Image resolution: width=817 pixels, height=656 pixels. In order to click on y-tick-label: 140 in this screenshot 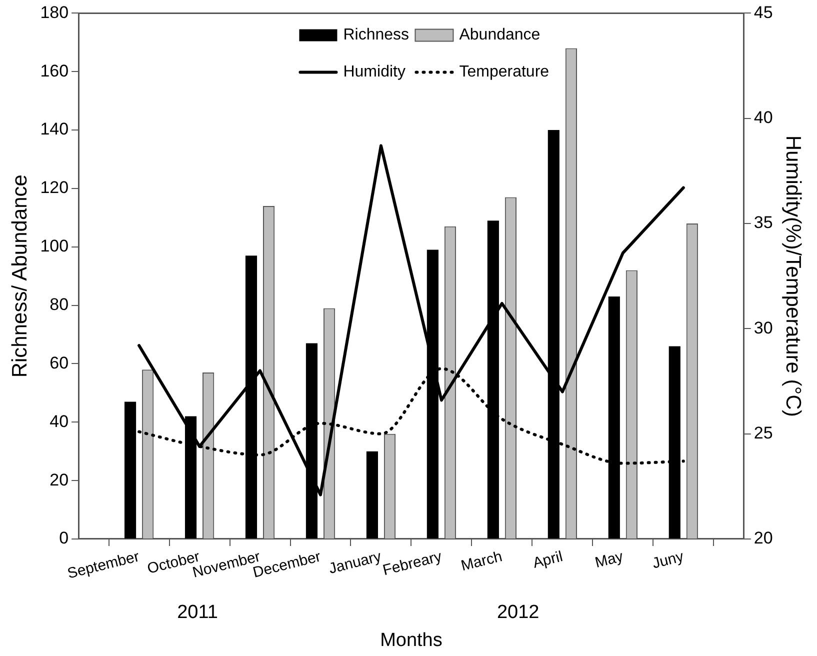, I will do `click(54, 129)`.